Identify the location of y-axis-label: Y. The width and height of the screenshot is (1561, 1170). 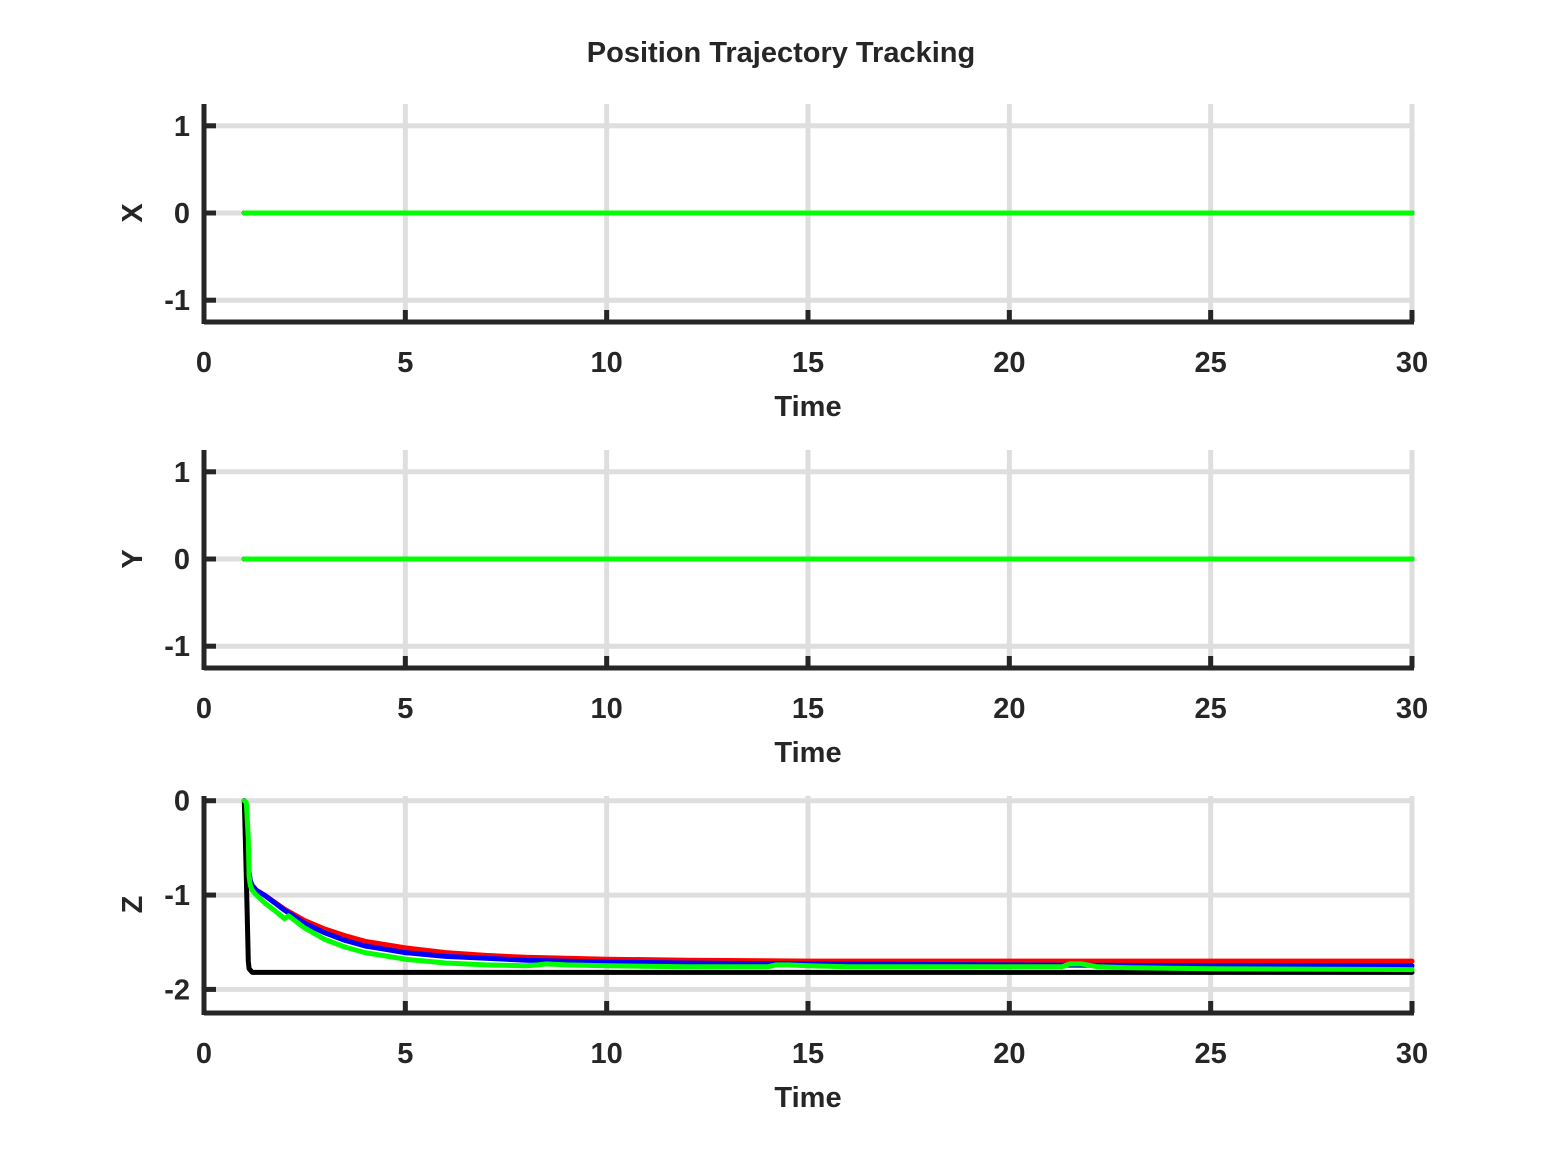
(133, 558).